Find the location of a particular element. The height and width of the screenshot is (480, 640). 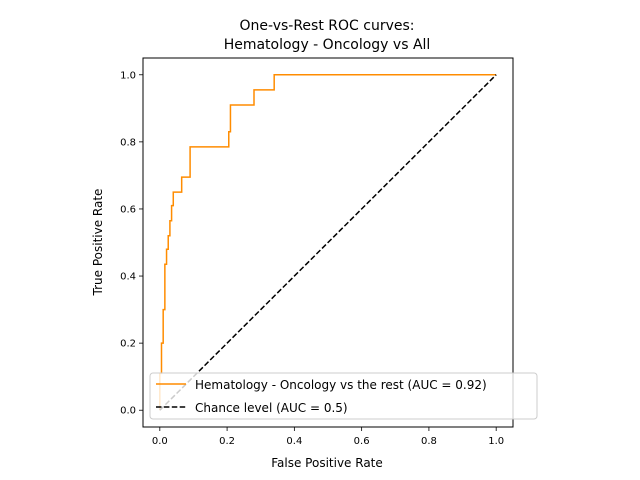

y-tick-label: 1.0 is located at coordinates (128, 75).